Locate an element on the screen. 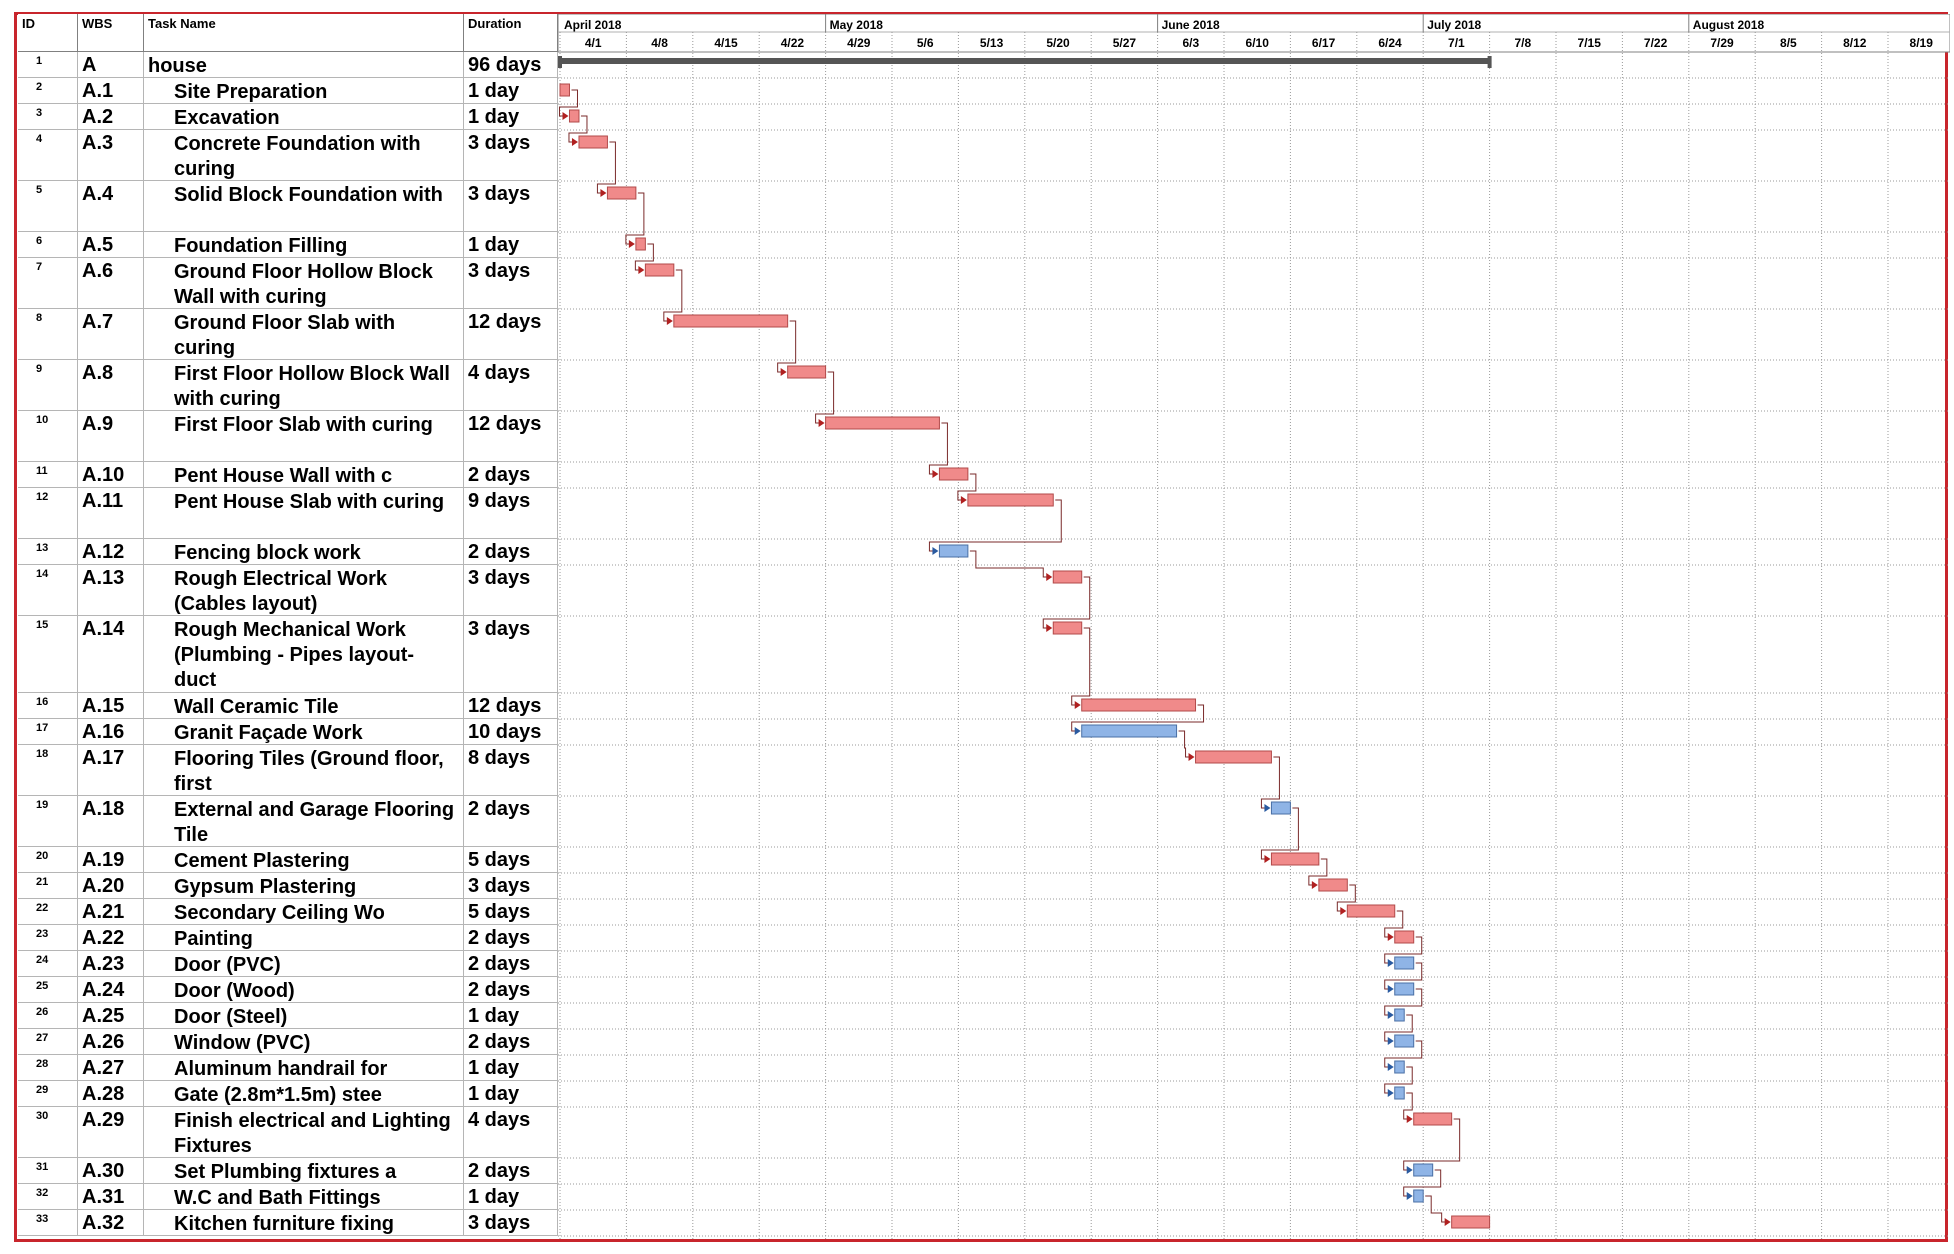 The height and width of the screenshot is (1254, 1954). task-wbs: A.31 is located at coordinates (111, 1196).